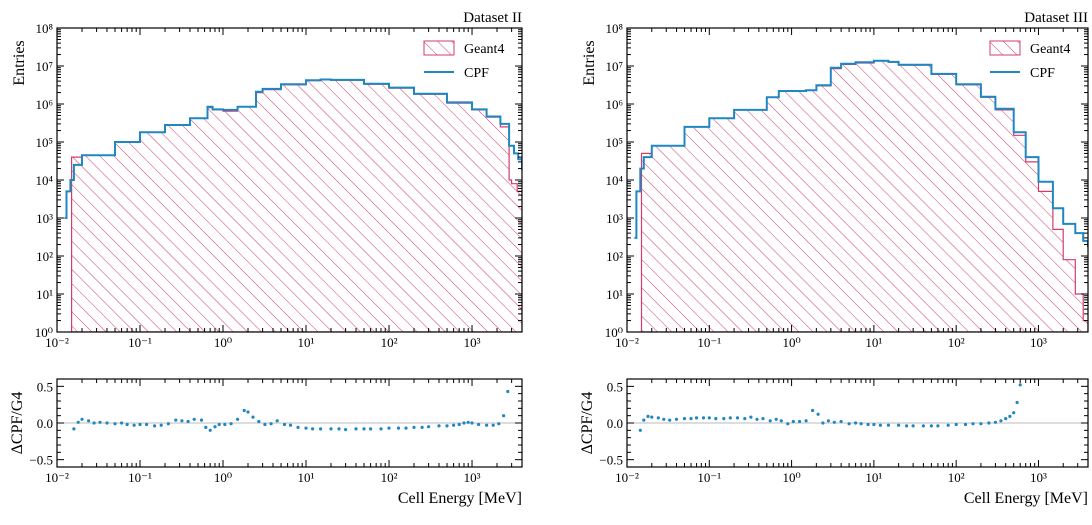 Image resolution: width=1092 pixels, height=525 pixels. What do you see at coordinates (44, 294) in the screenshot?
I see `y-tick-label: 10¹` at bounding box center [44, 294].